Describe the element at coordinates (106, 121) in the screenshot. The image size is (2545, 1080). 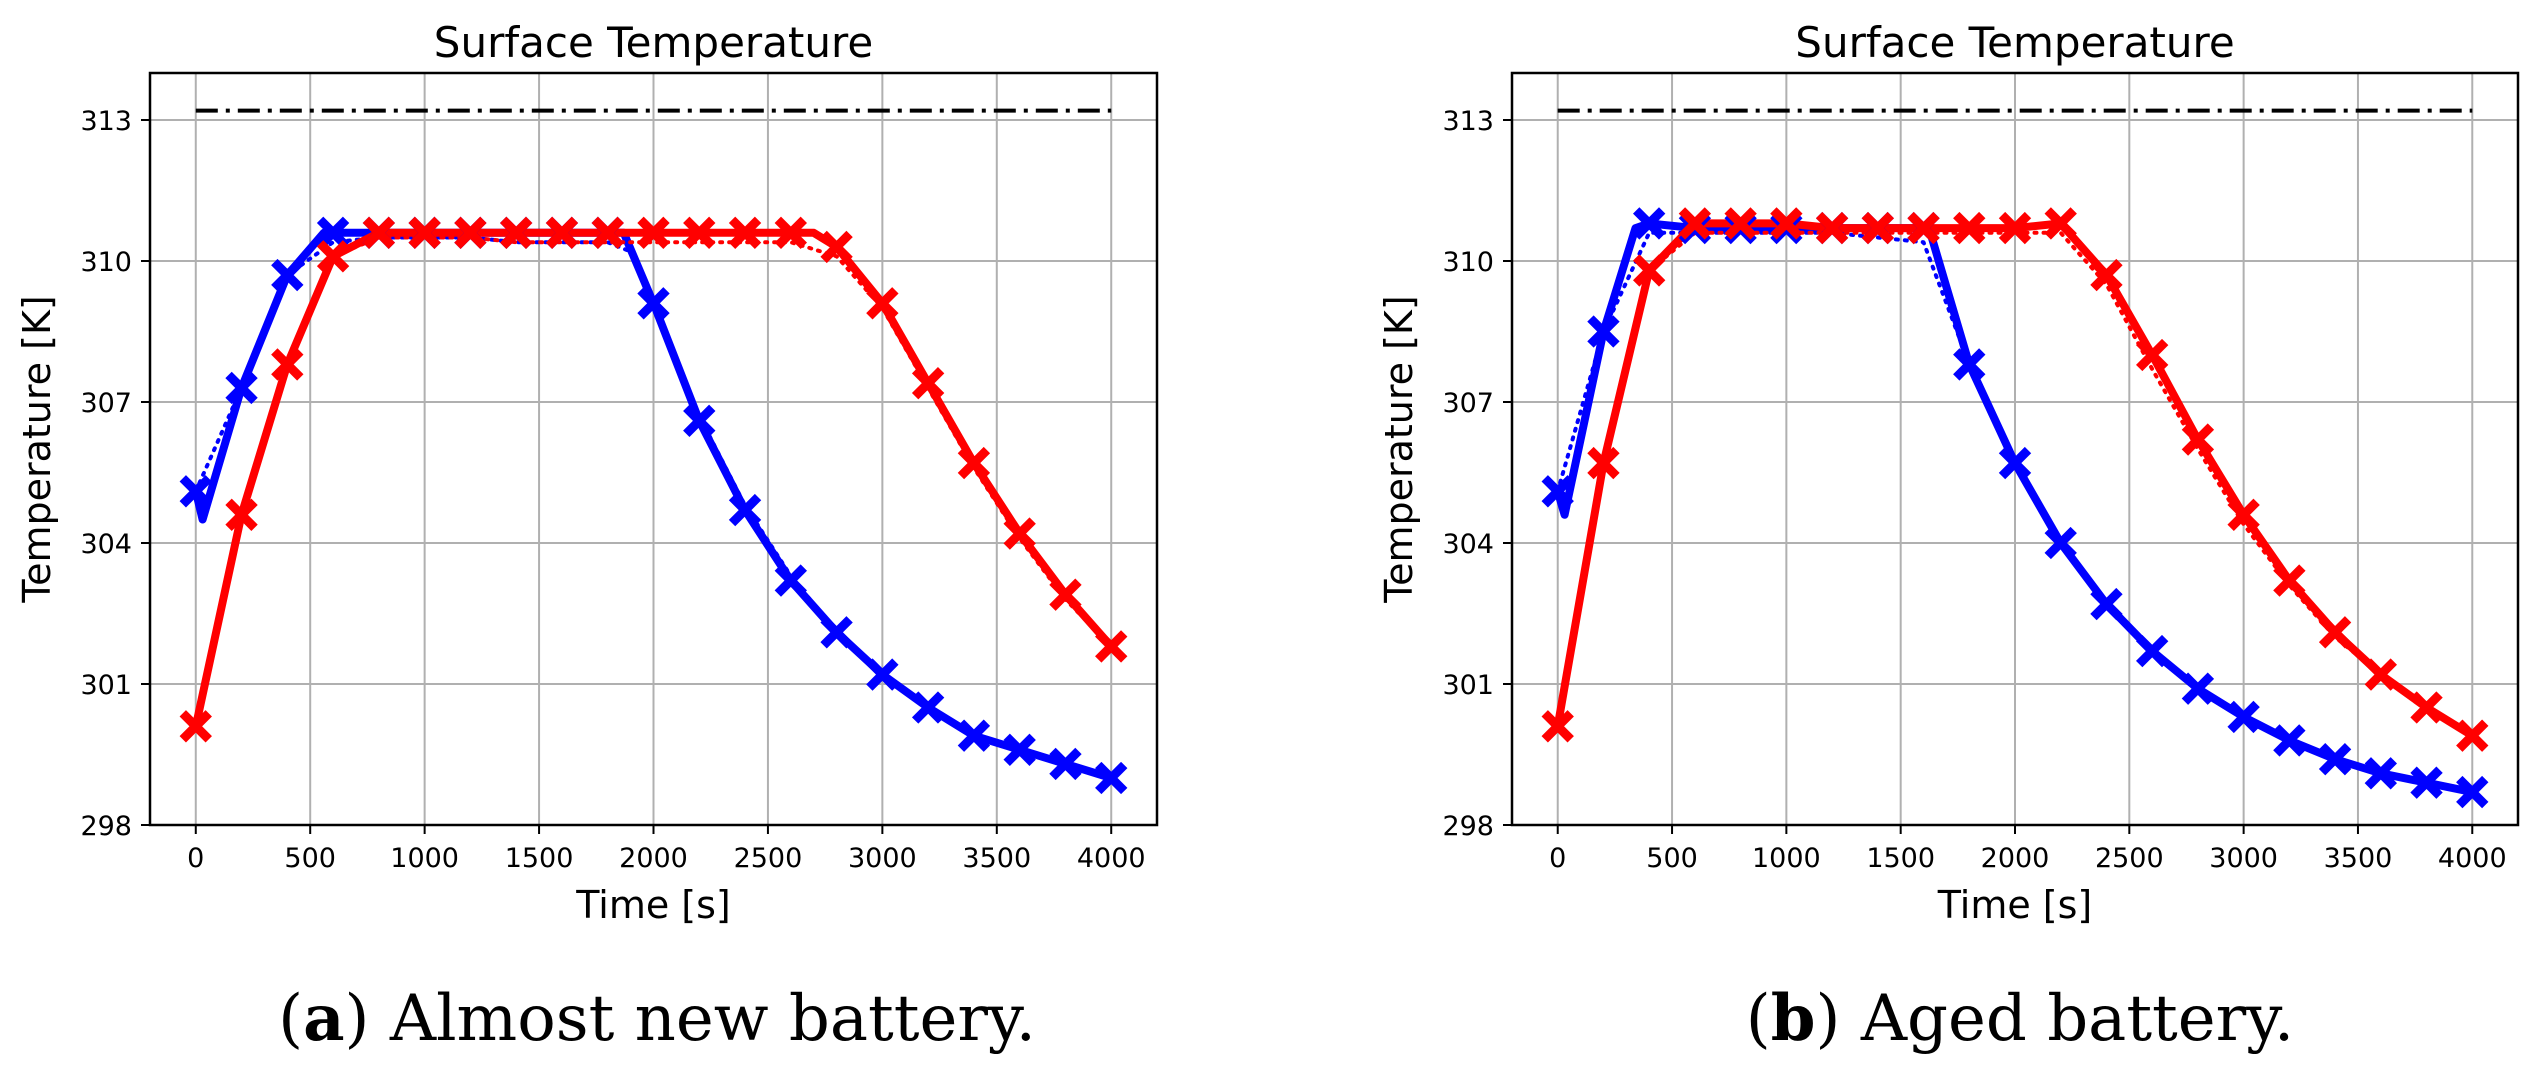
I see `y-tick-label: 313` at that location.